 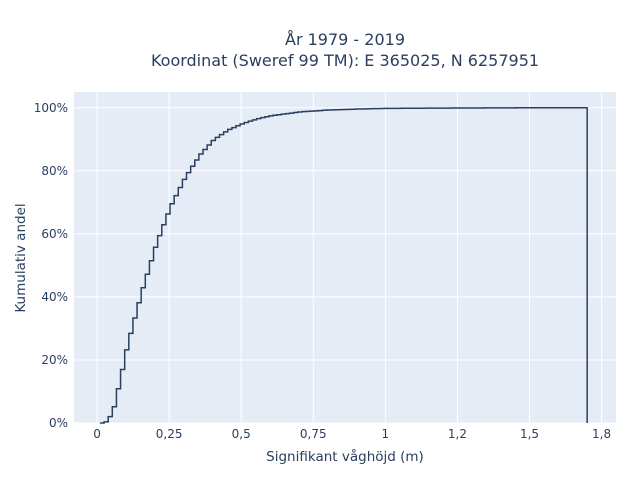 What do you see at coordinates (21, 257) in the screenshot?
I see `y-axis-title: Kumulativ andel` at bounding box center [21, 257].